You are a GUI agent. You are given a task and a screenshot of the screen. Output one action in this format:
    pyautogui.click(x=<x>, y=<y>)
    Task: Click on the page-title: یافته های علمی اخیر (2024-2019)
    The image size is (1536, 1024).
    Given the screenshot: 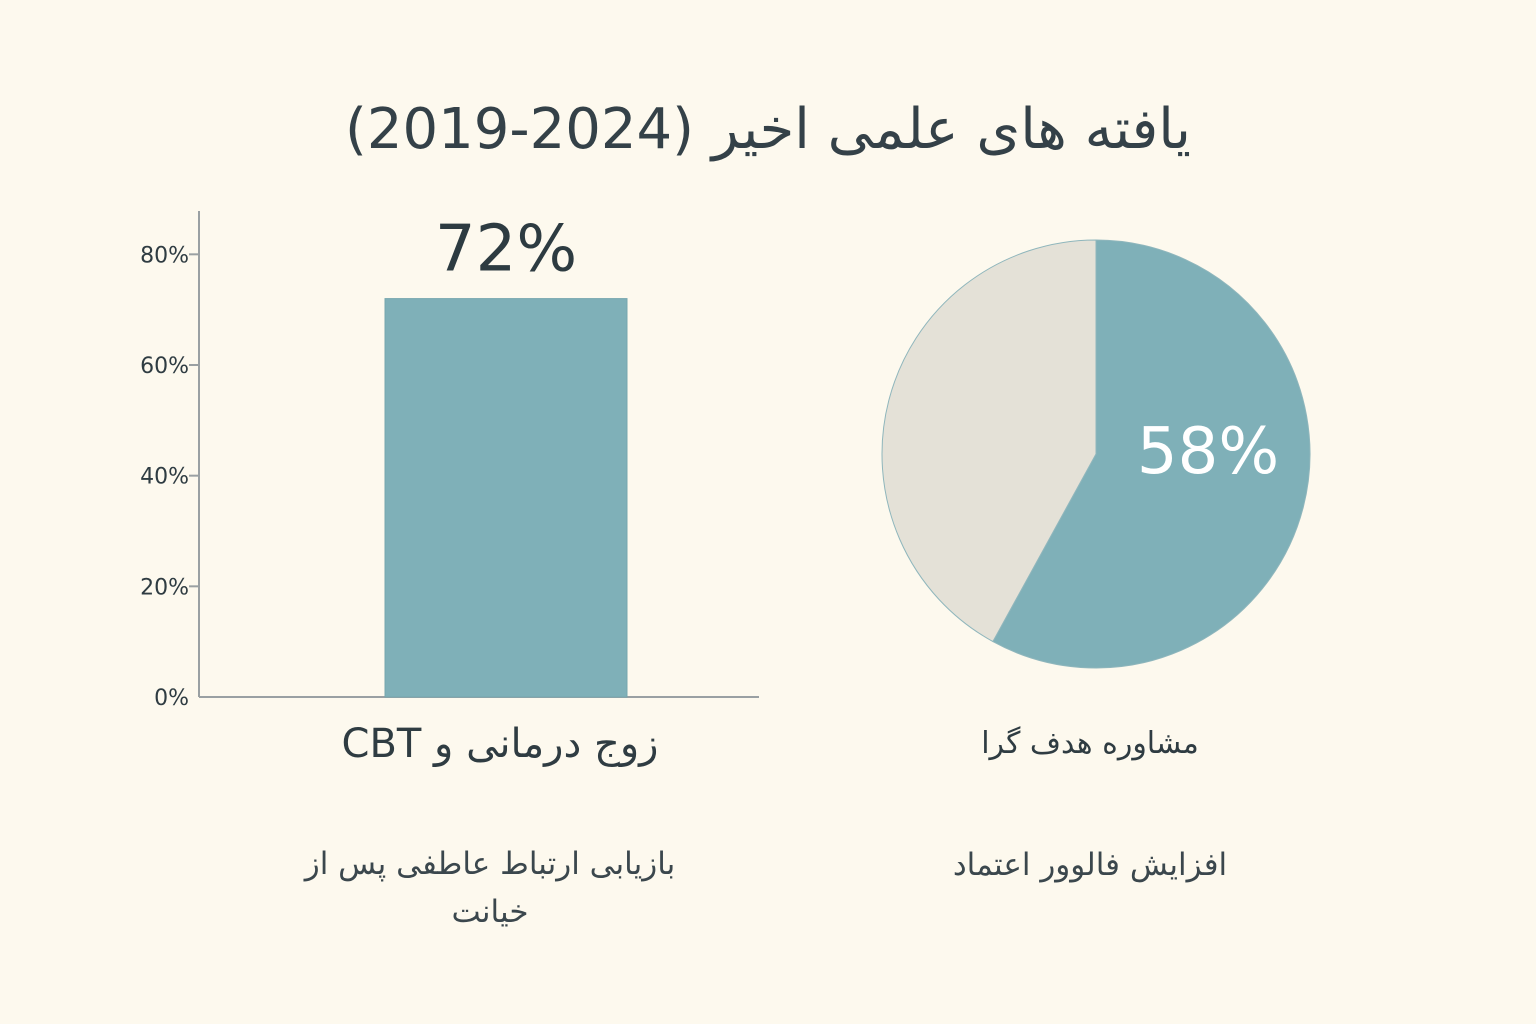 What is the action you would take?
    pyautogui.click(x=768, y=129)
    